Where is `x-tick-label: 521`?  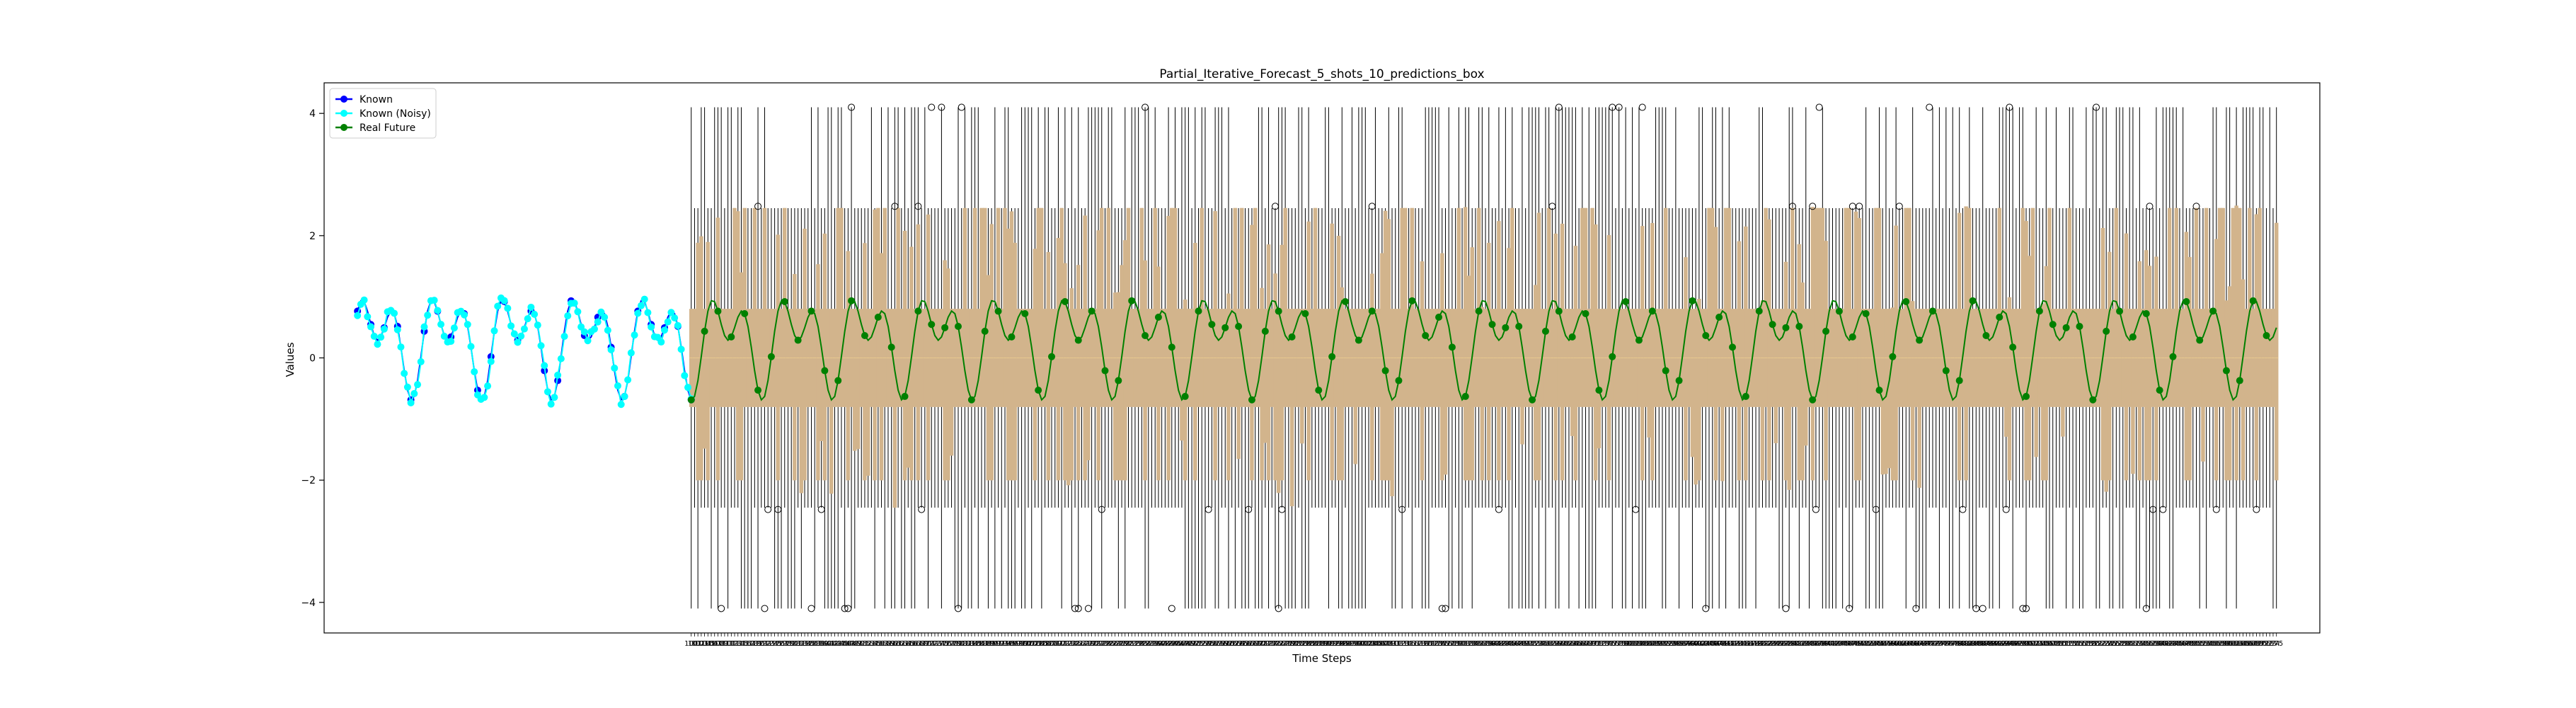 x-tick-label: 521 is located at coordinates (2096, 644).